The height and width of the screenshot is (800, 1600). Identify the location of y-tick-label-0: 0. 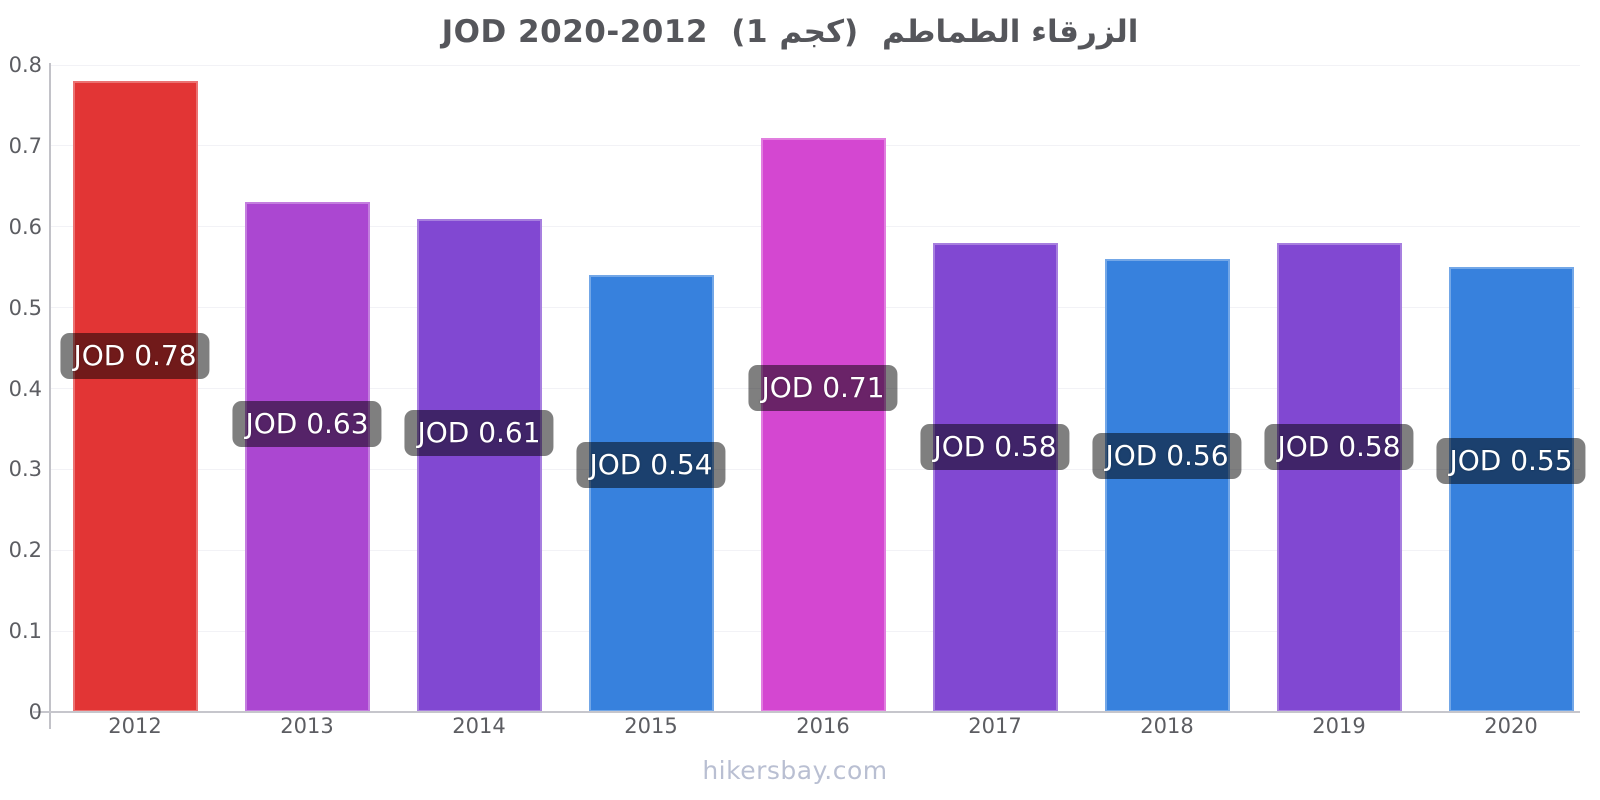
(35, 712).